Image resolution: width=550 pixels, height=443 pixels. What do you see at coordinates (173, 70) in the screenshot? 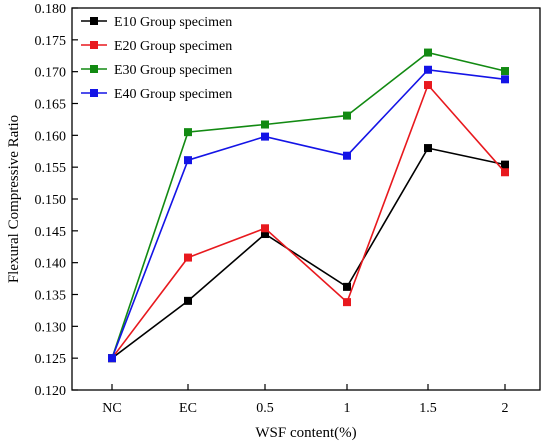
I see `legend-label: E30 Group specimen` at bounding box center [173, 70].